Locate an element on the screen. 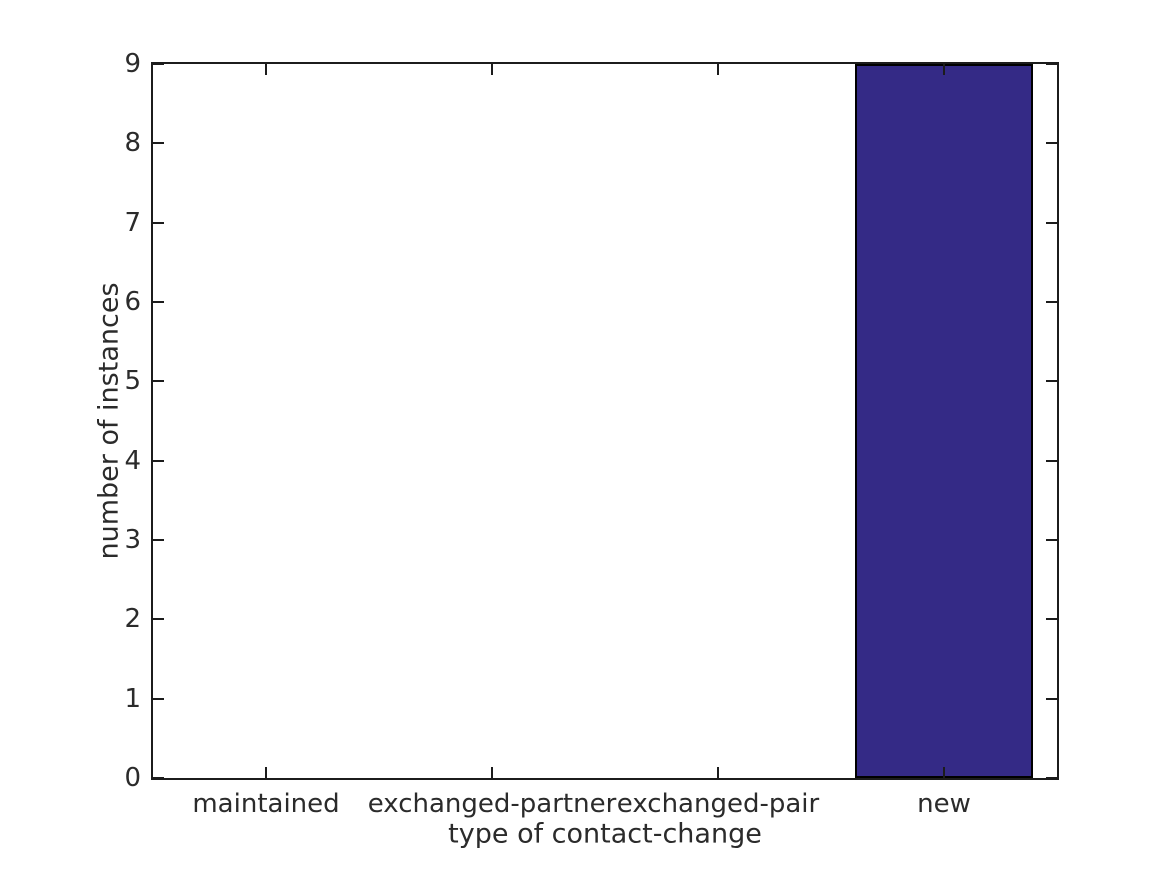  x-tick-label-new: new is located at coordinates (944, 804).